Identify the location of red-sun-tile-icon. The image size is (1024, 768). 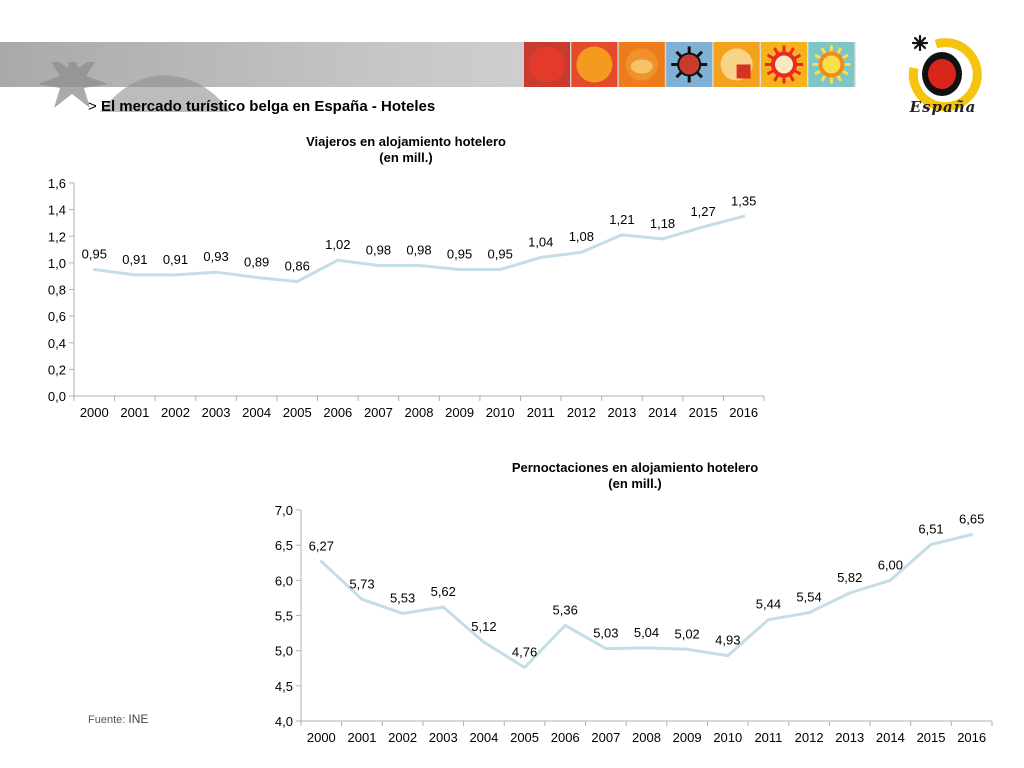
(784, 64).